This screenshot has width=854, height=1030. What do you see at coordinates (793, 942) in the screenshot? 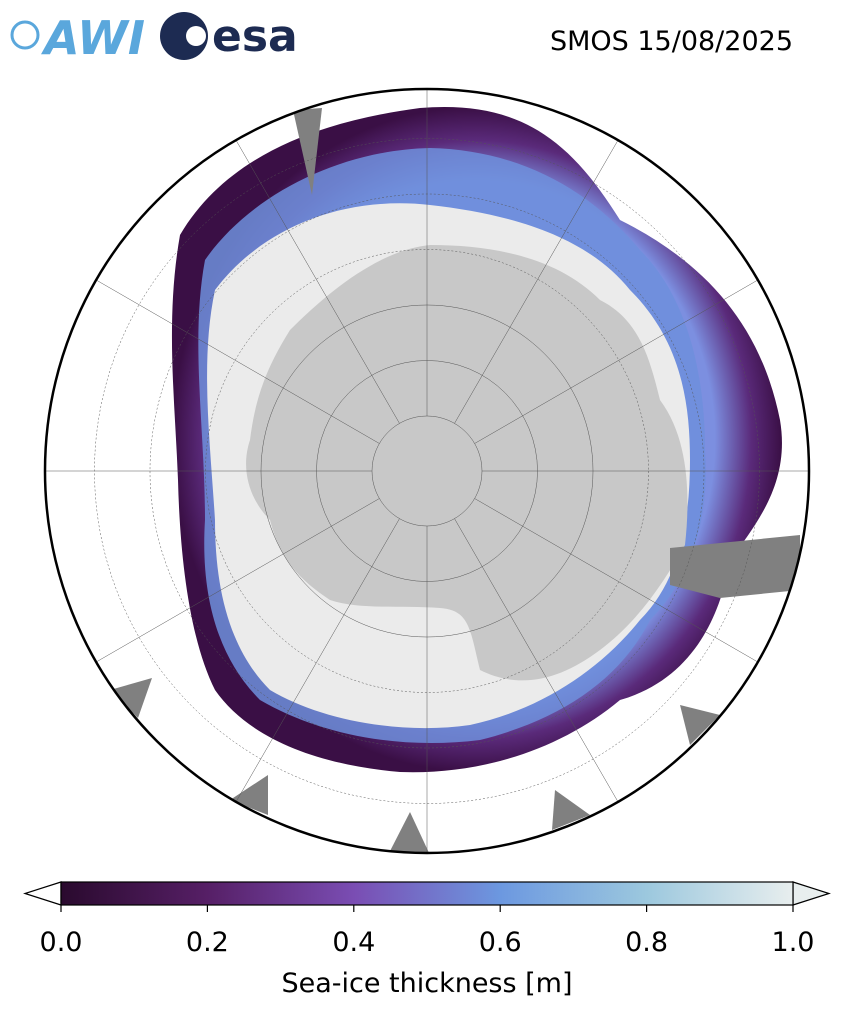
I see `colorbar-tick-label: 1.0` at bounding box center [793, 942].